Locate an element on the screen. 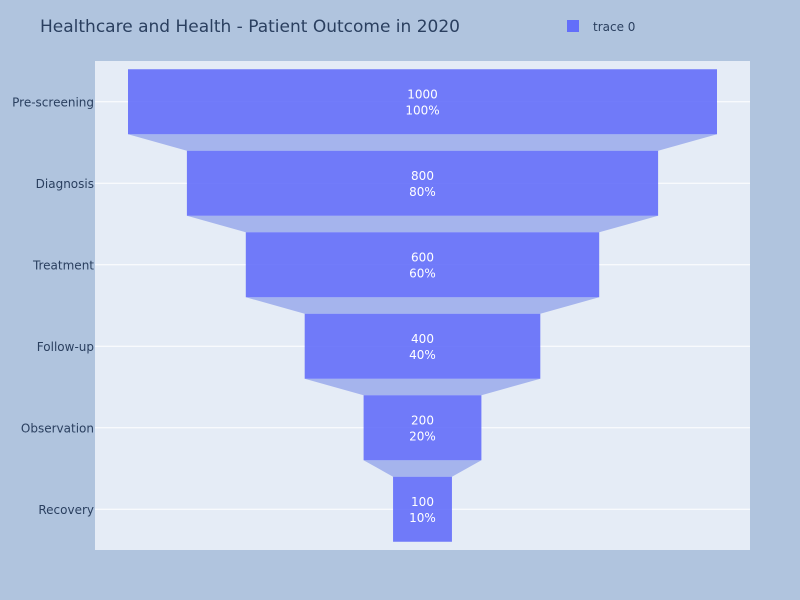  y-tick-label: Follow-up is located at coordinates (65, 347).